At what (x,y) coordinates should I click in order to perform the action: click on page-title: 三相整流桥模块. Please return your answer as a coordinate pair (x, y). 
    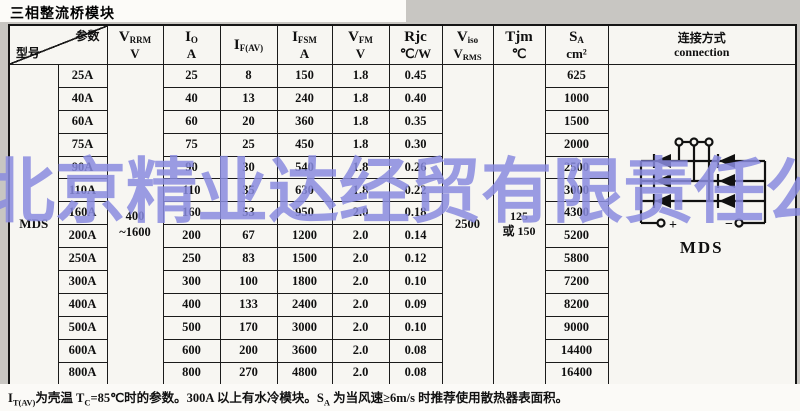
    Looking at the image, I should click on (62, 13).